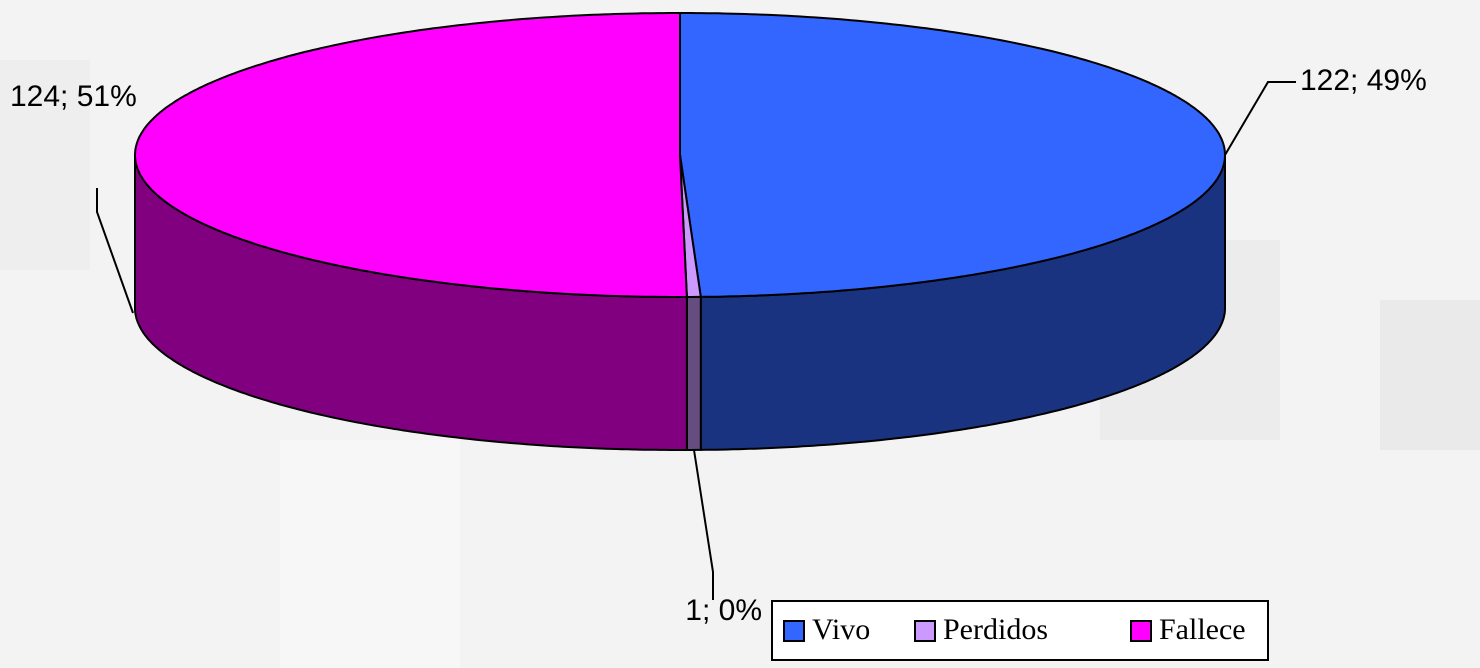 Image resolution: width=1480 pixels, height=668 pixels. Describe the element at coordinates (73, 96) in the screenshot. I see `data-label: 124; 51%` at that location.